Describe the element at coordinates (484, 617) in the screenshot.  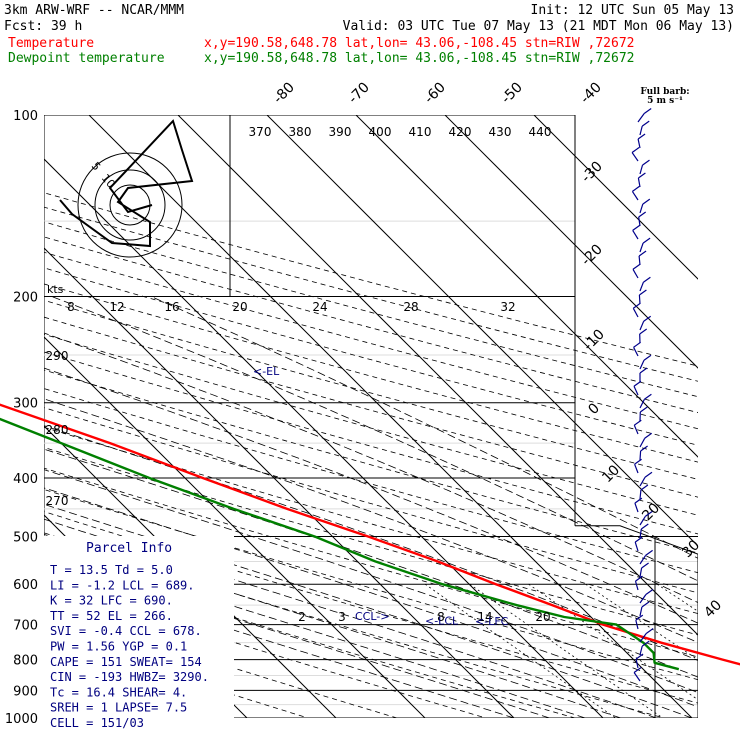
I see `mixing-ratio-label: 14` at that location.